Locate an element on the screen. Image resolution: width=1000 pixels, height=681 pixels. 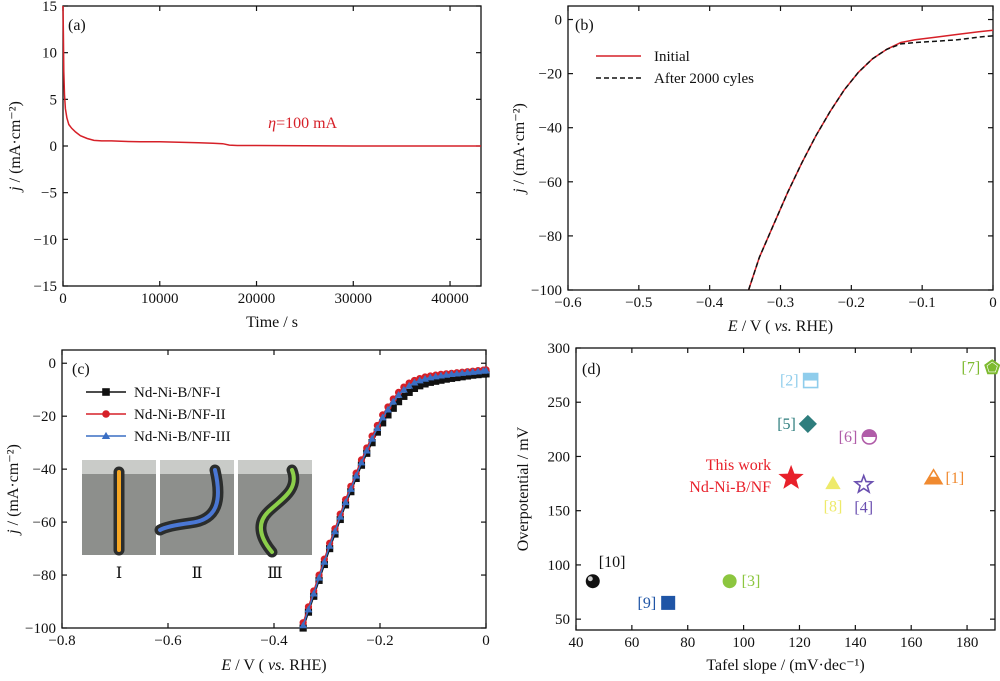
y-tick-label: −80 is located at coordinates (550, 237).